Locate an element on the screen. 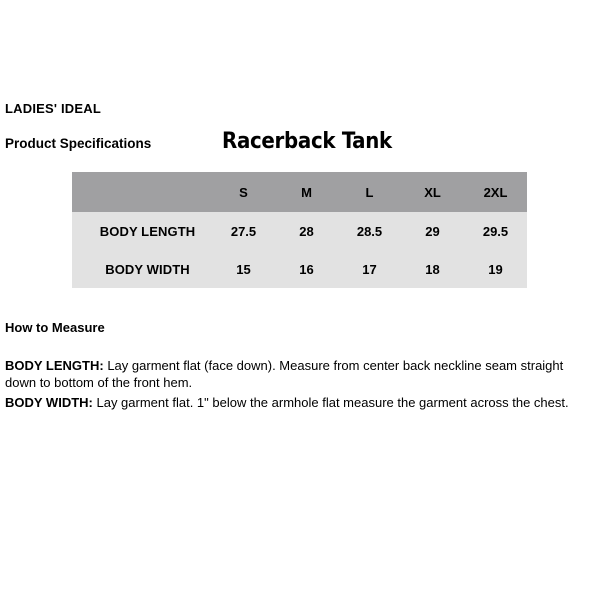 Image resolution: width=600 pixels, height=600 pixels. cell-body-length-l: 28.5 is located at coordinates (369, 231).